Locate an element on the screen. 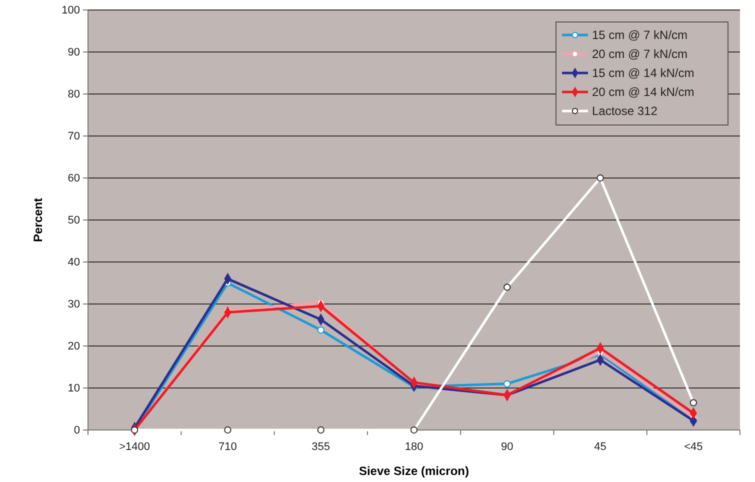 The image size is (755, 482). x-axis-title: Sieve Size (micron) is located at coordinates (414, 471).